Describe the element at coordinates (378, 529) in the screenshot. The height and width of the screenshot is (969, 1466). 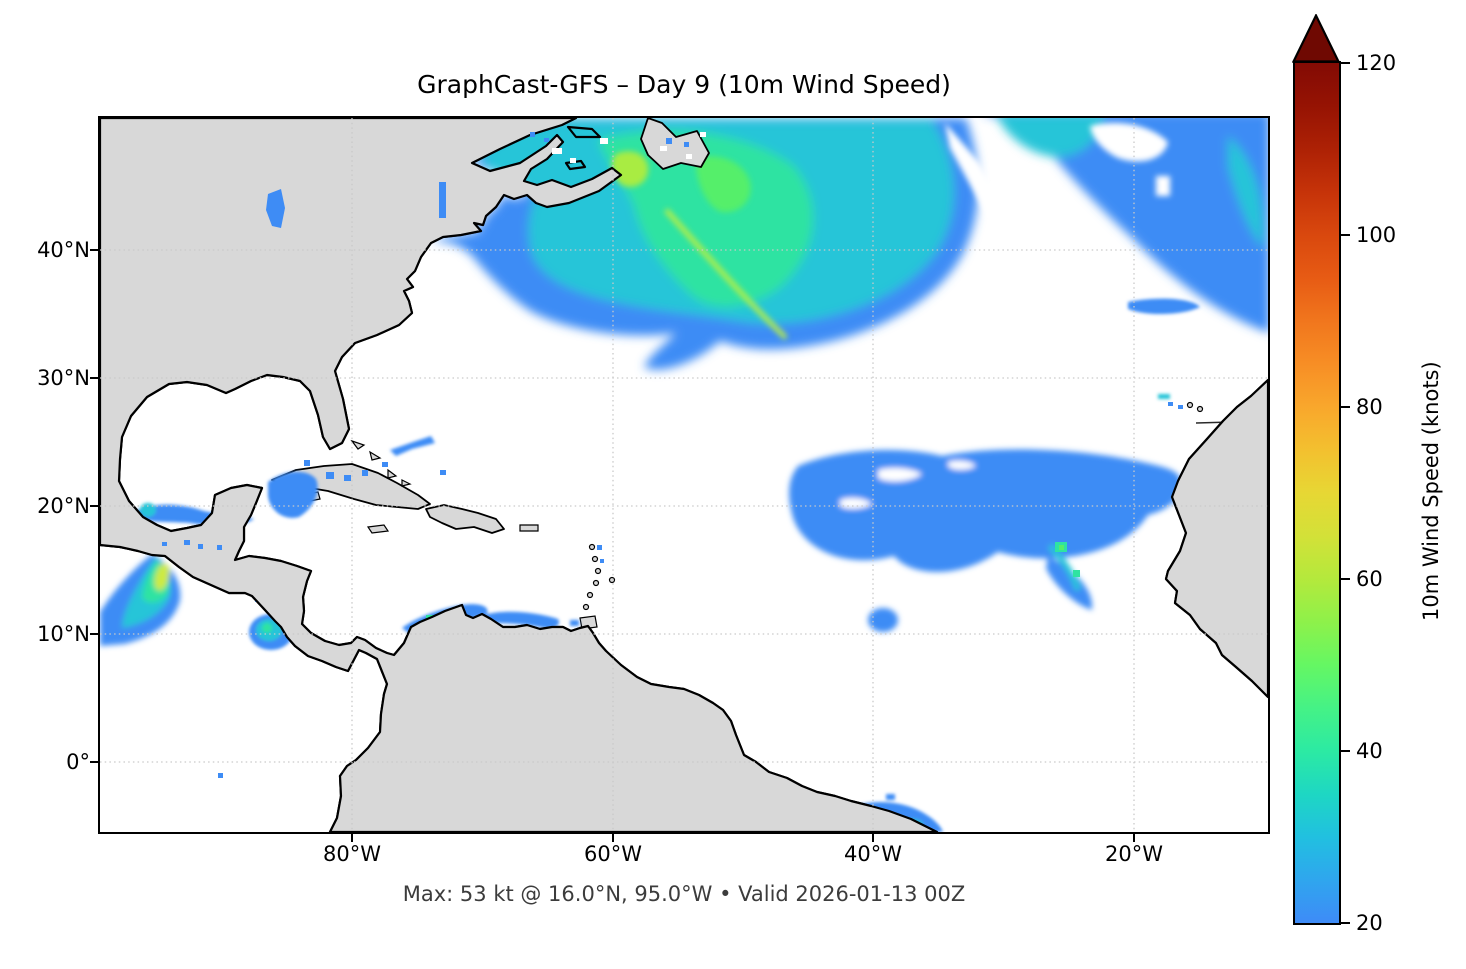
I see `island-jamaica` at that location.